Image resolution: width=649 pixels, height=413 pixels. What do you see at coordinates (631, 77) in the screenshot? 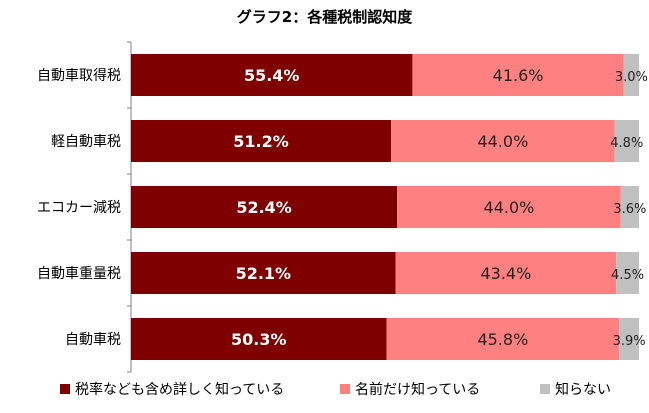
I see `data-label: 3.0%` at bounding box center [631, 77].